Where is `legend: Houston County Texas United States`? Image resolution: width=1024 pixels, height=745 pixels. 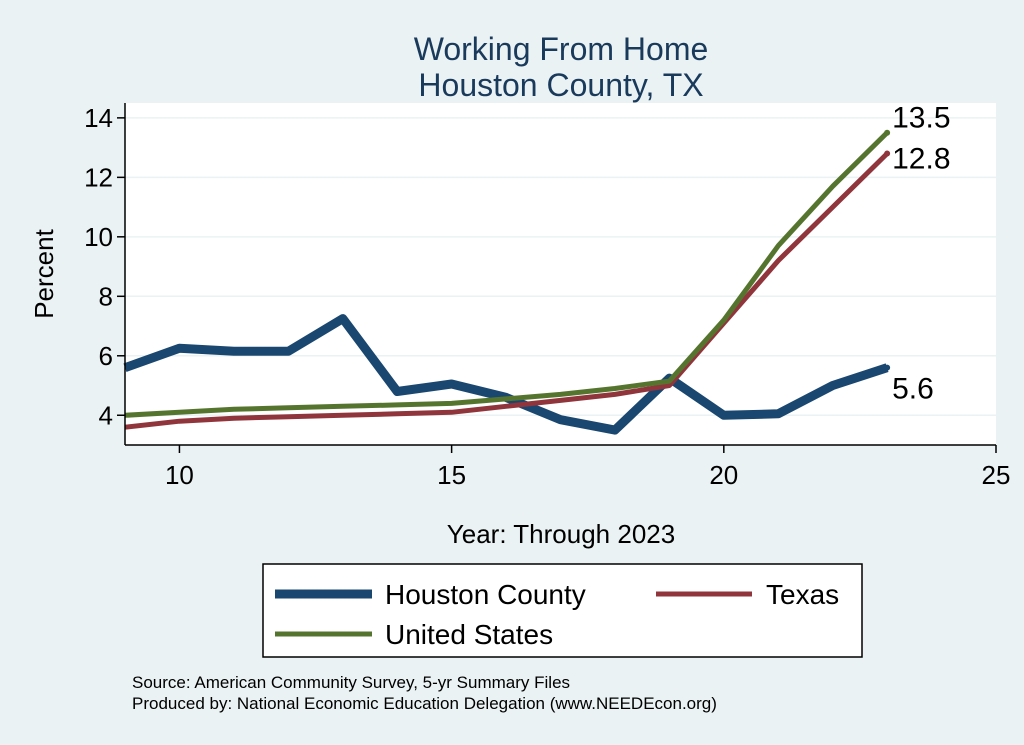 legend: Houston County Texas United States is located at coordinates (562, 610).